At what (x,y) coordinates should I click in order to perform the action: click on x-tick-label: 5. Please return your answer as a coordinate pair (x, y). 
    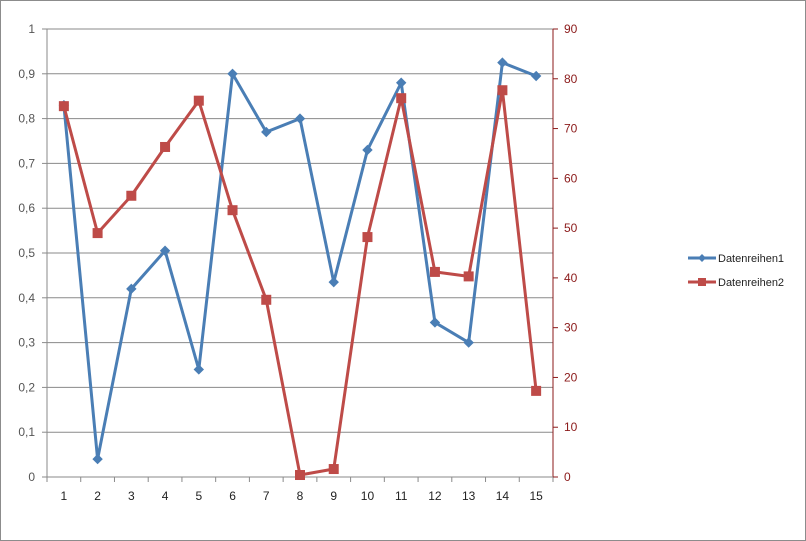
    Looking at the image, I should click on (198, 496).